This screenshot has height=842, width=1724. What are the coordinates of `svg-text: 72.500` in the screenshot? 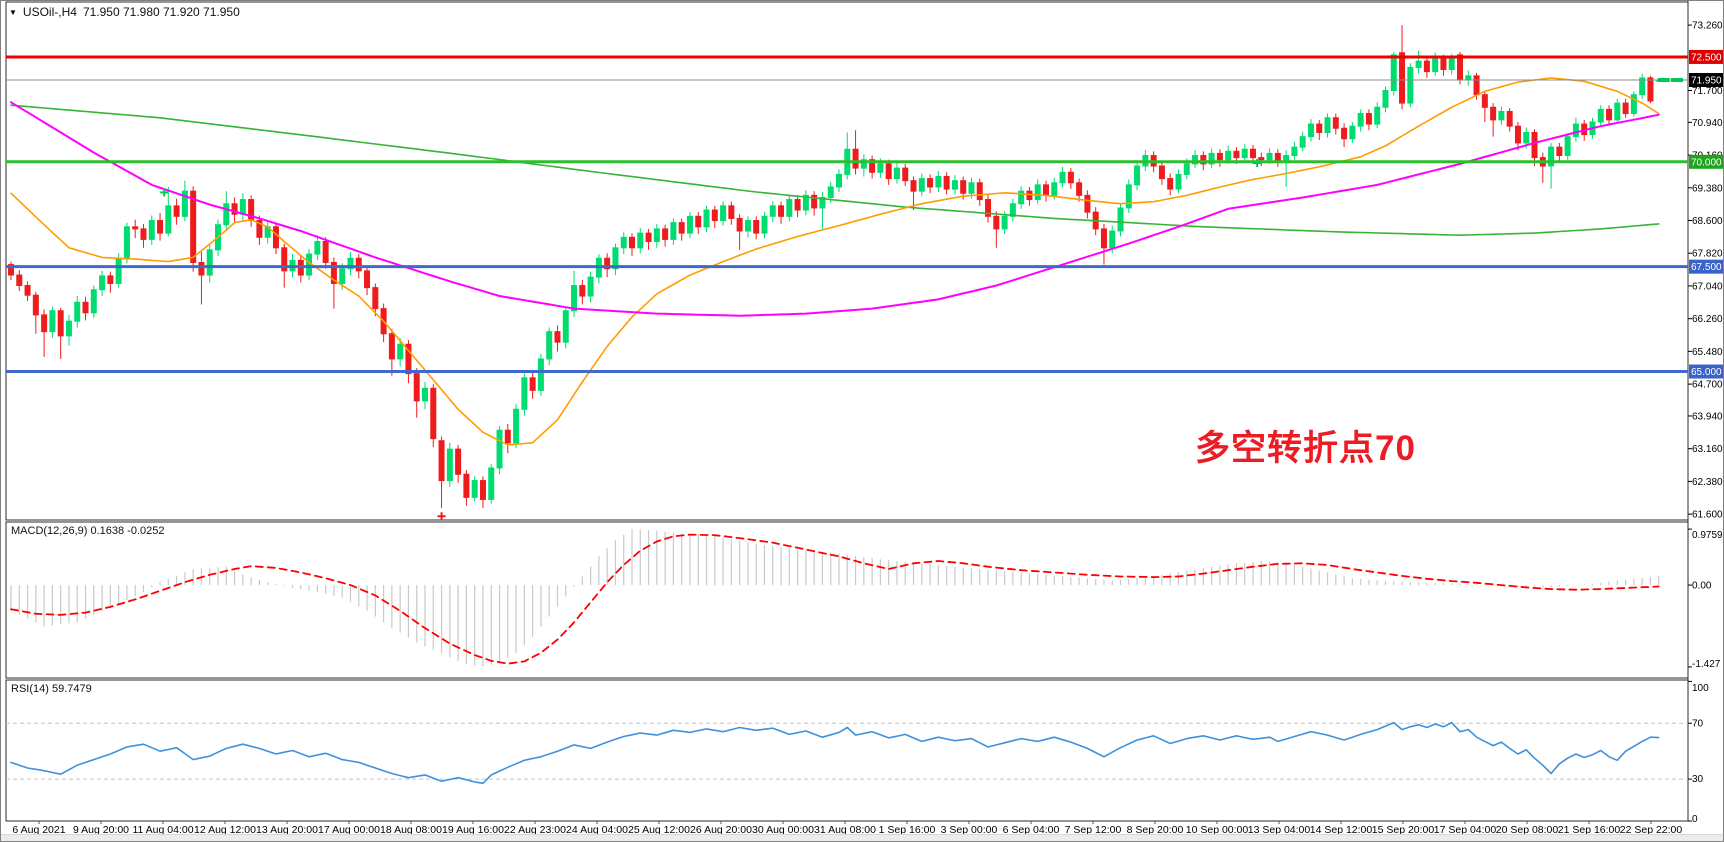 It's located at (1706, 57).